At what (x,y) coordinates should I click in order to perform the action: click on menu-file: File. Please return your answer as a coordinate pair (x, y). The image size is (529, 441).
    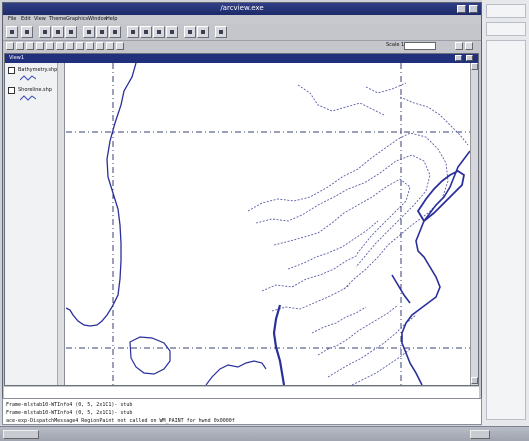
    Looking at the image, I should click on (12, 19).